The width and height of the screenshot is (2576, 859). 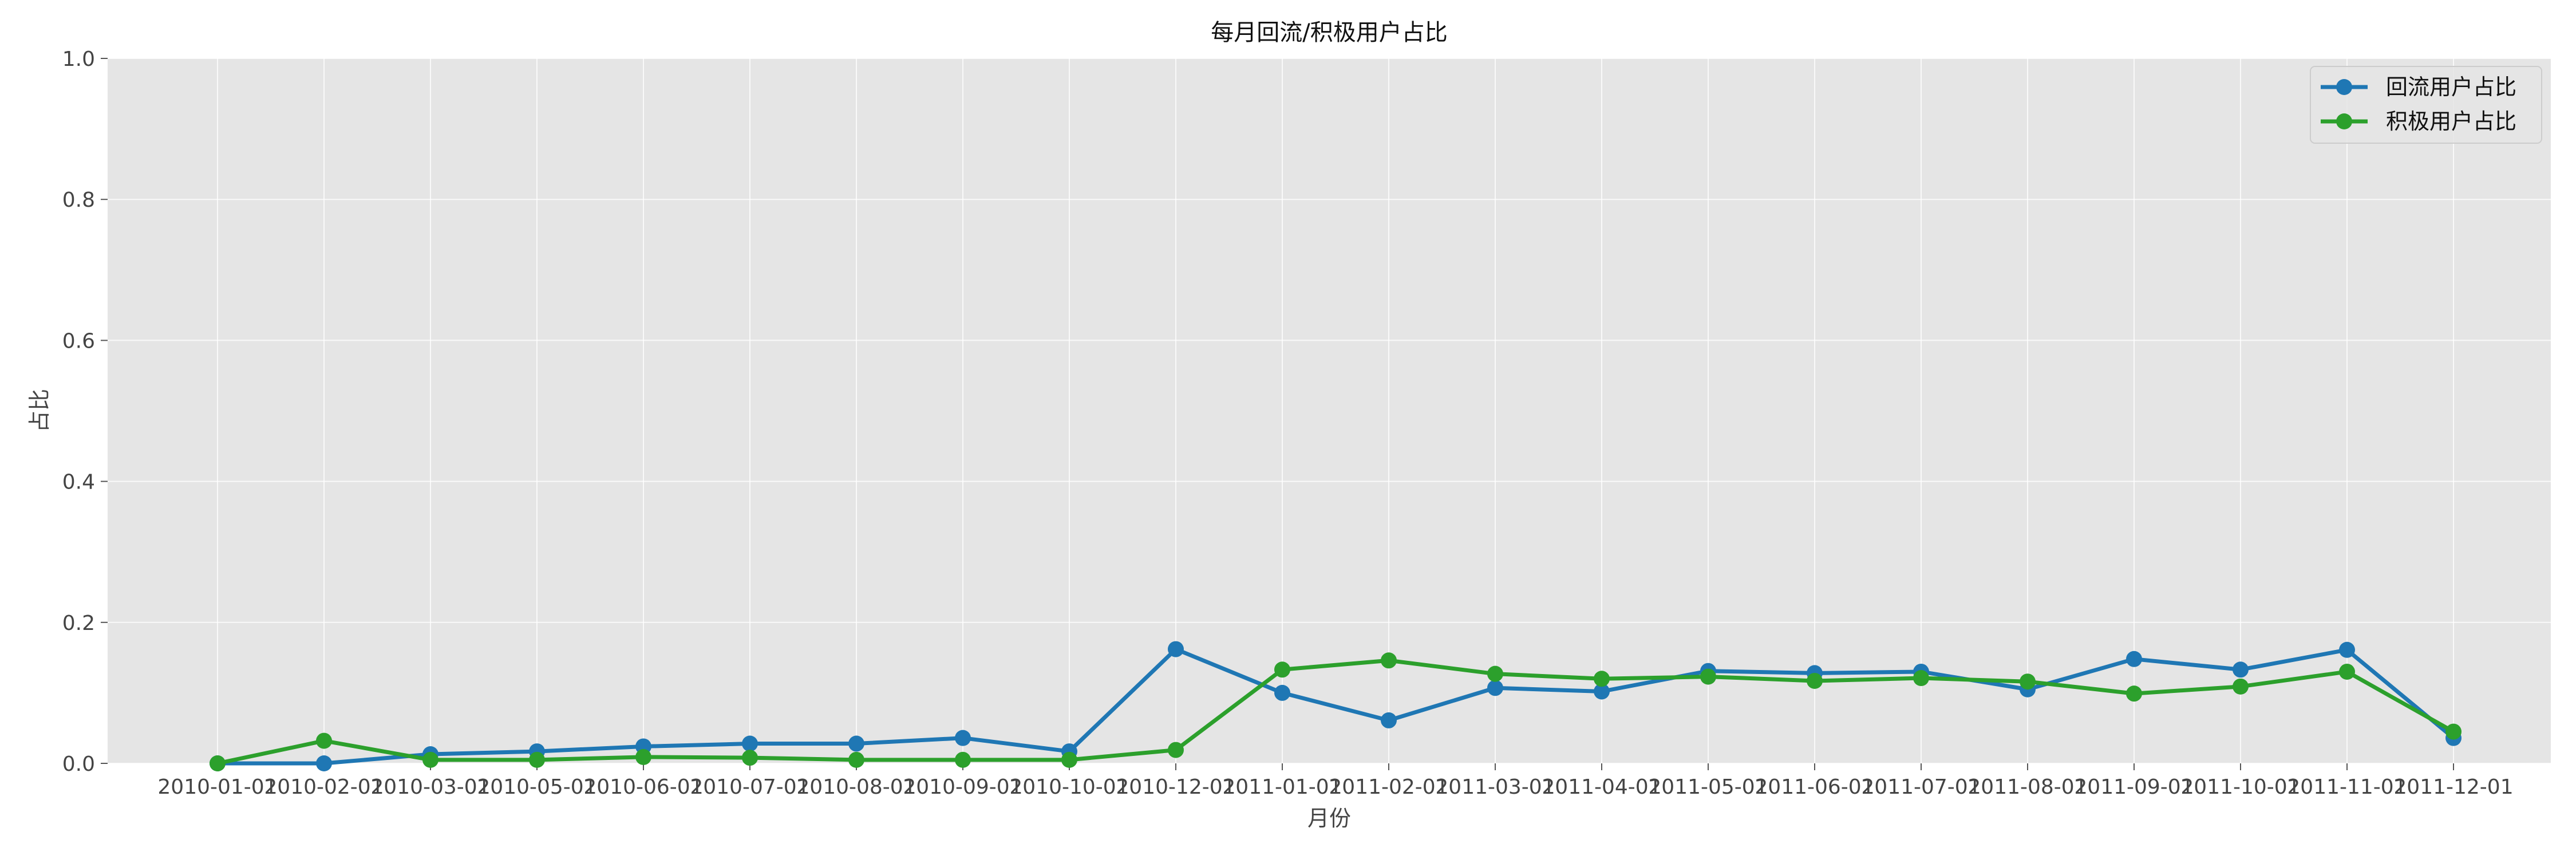 What do you see at coordinates (217, 787) in the screenshot?
I see `x-tick-label: 2010-01-01` at bounding box center [217, 787].